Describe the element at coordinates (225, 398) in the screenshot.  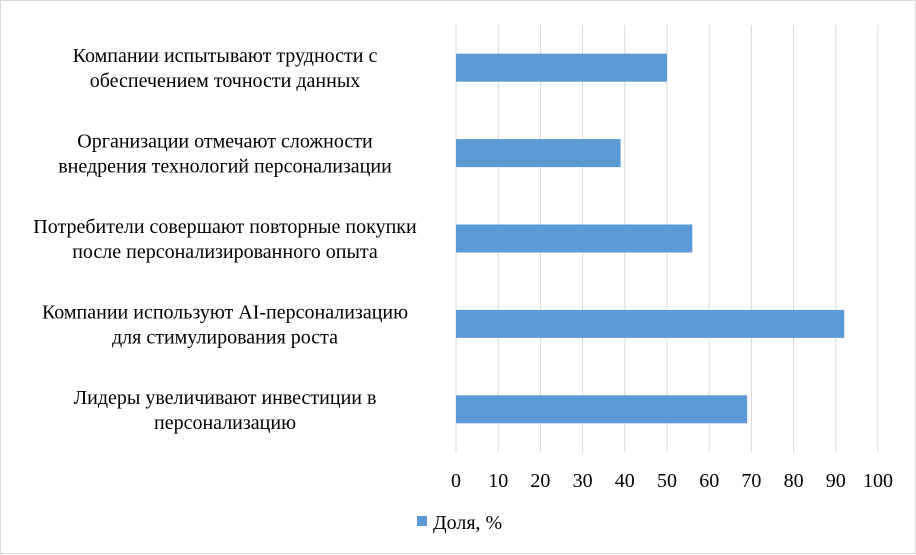
I see `category-label: Лидеры увеличивают инвестиции в` at that location.